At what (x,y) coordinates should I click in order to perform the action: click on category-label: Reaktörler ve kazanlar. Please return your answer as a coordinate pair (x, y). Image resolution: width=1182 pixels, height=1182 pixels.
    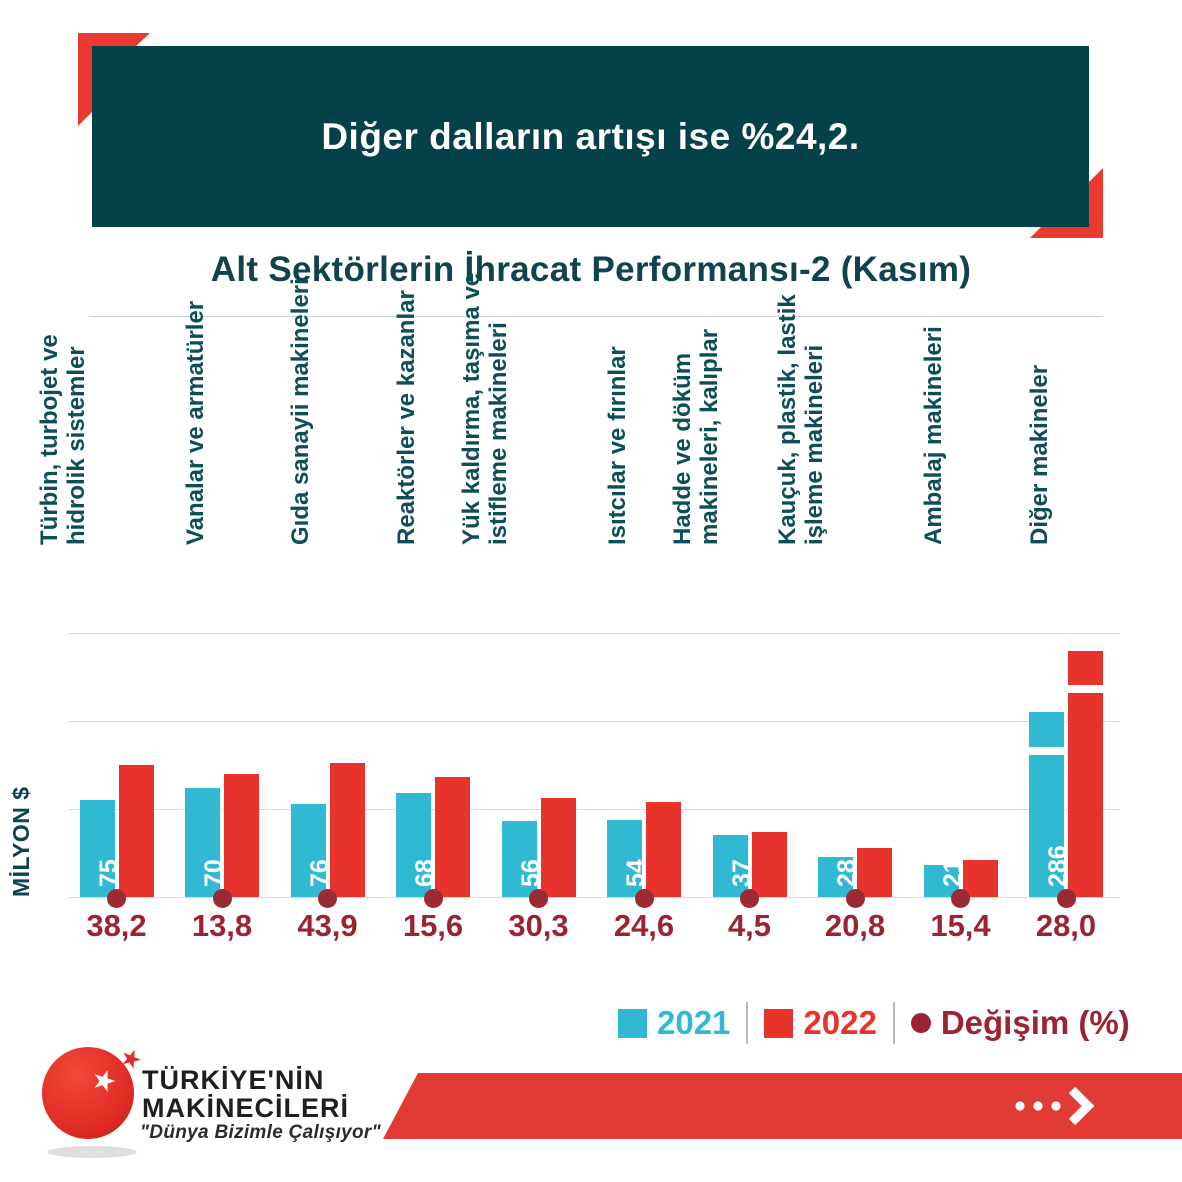
    Looking at the image, I should click on (406, 417).